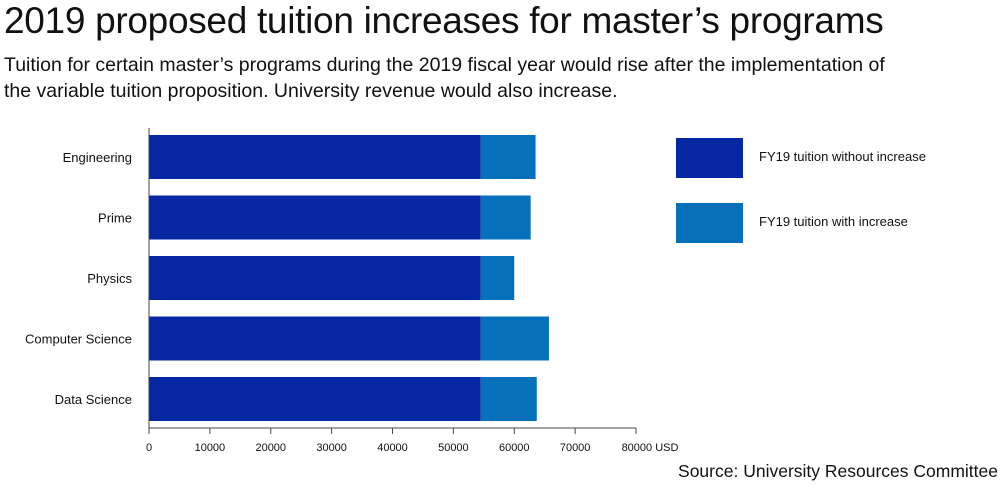 The image size is (1000, 486). I want to click on category-label: Engineering, so click(97, 157).